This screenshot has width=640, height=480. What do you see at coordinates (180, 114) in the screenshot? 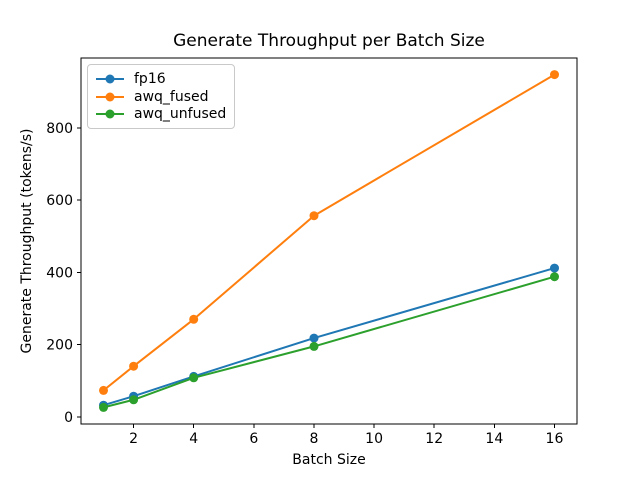
I see `legend-label: awq_unfused` at bounding box center [180, 114].